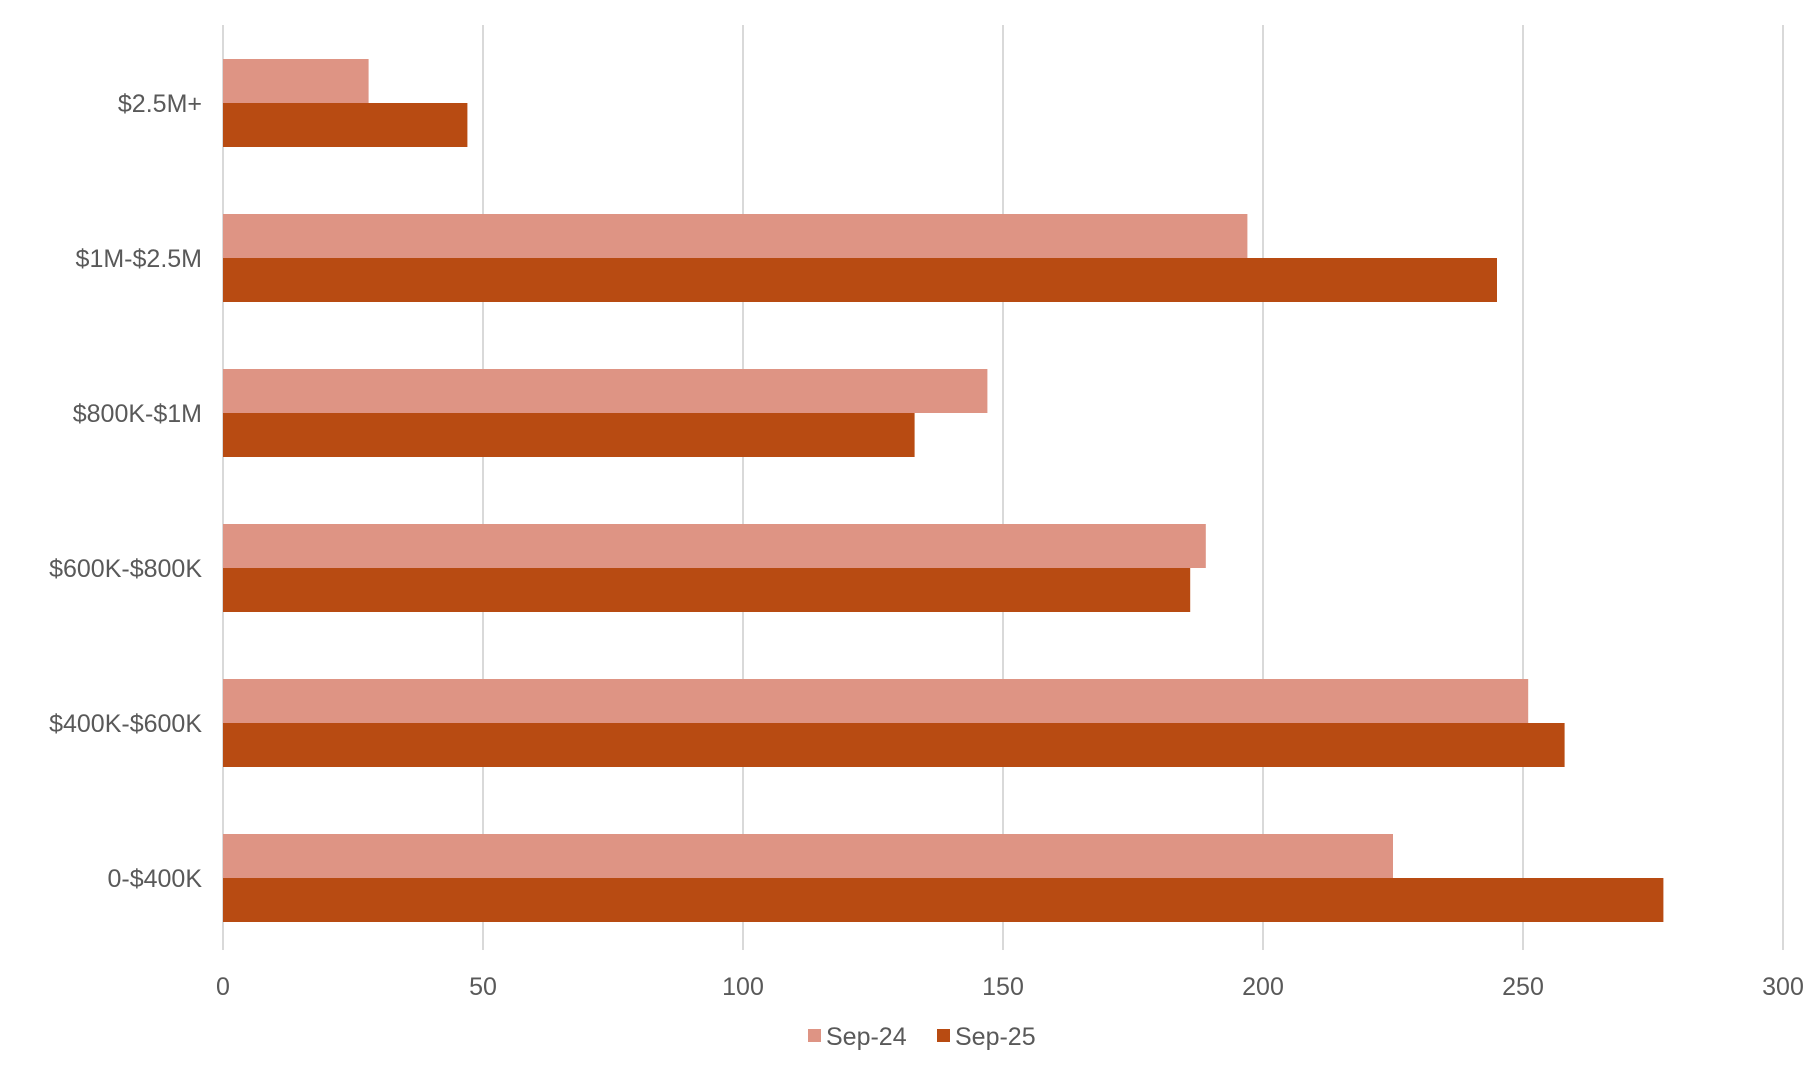 The width and height of the screenshot is (1820, 1065). I want to click on x-tick-label: 0, so click(223, 987).